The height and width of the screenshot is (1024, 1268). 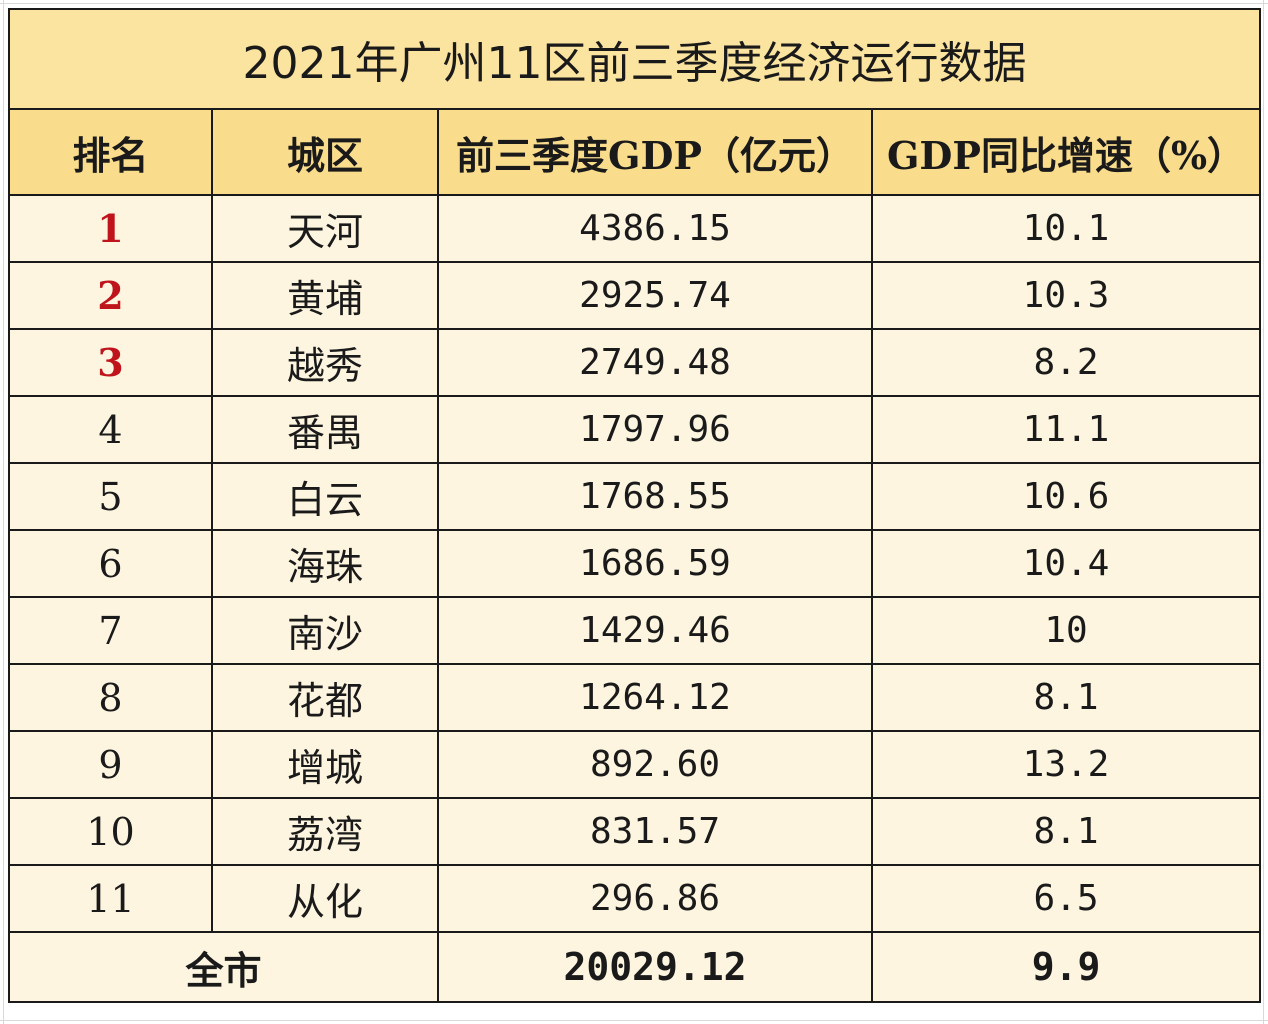 I want to click on district-cell: 越秀, so click(x=325, y=362).